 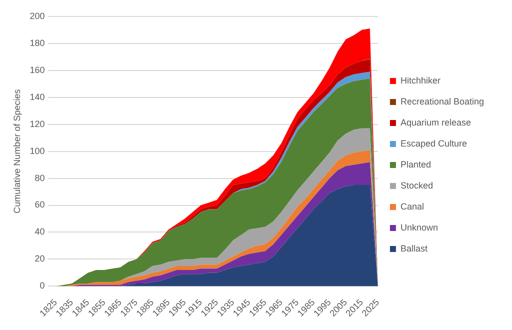 What do you see at coordinates (37, 97) in the screenshot?
I see `y-tick-label: 140` at bounding box center [37, 97].